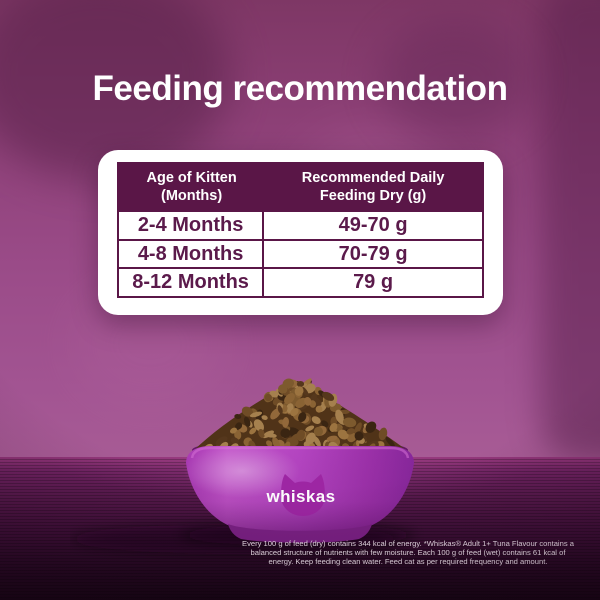 The width and height of the screenshot is (600, 600). Describe the element at coordinates (300, 282) in the screenshot. I see `table-row: 8-12 Months 79 g` at that location.